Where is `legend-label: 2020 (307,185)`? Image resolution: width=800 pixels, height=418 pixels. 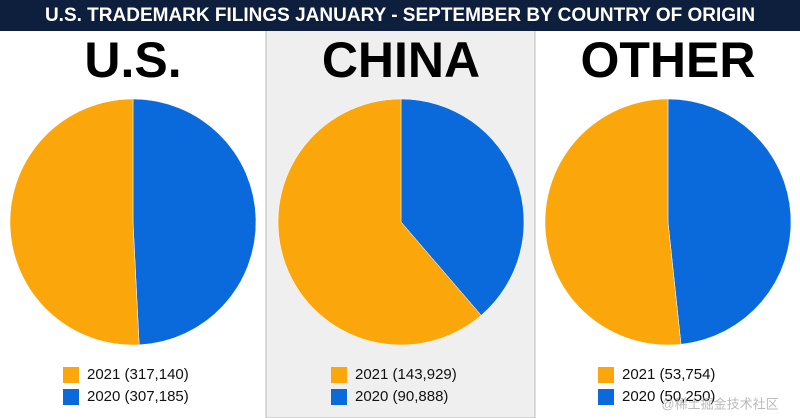 legend-label: 2020 (307,185) is located at coordinates (138, 396).